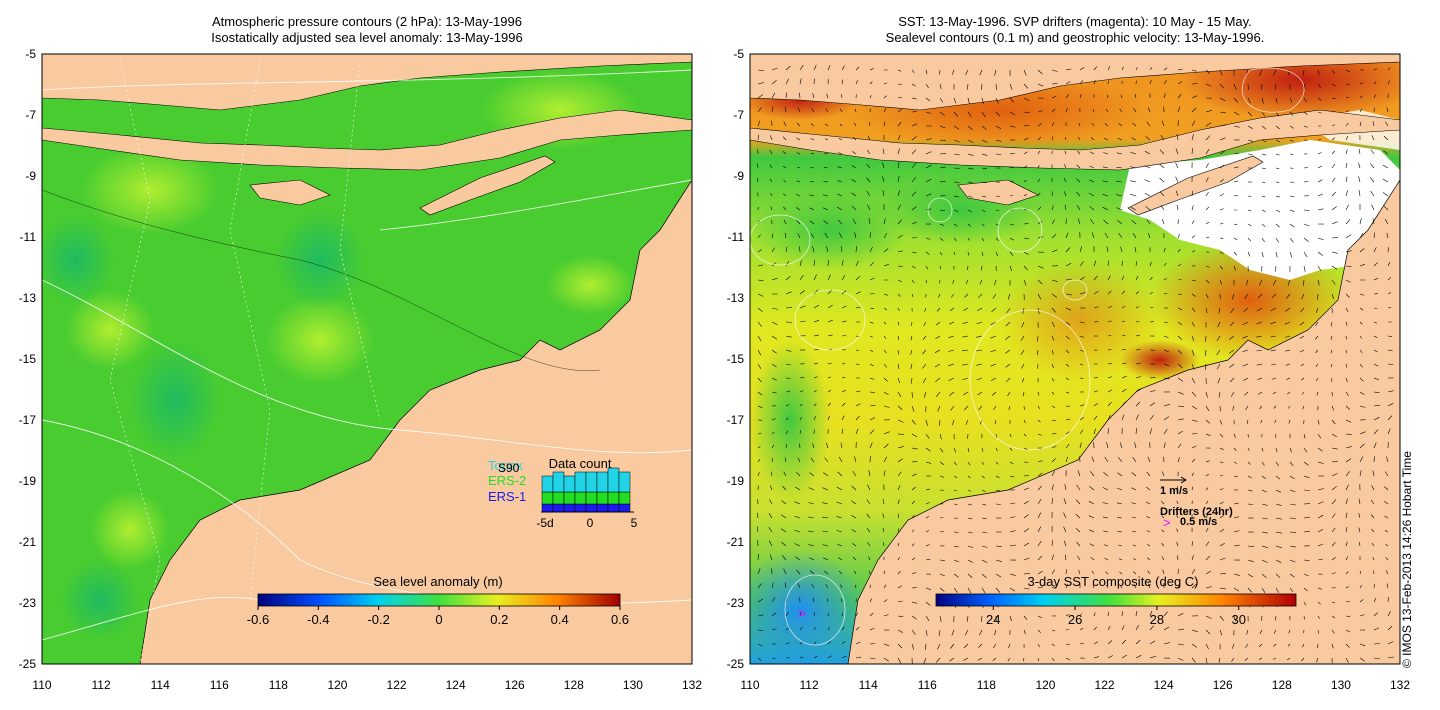  Describe the element at coordinates (1223, 685) in the screenshot. I see `right-lon-tick: 126` at that location.